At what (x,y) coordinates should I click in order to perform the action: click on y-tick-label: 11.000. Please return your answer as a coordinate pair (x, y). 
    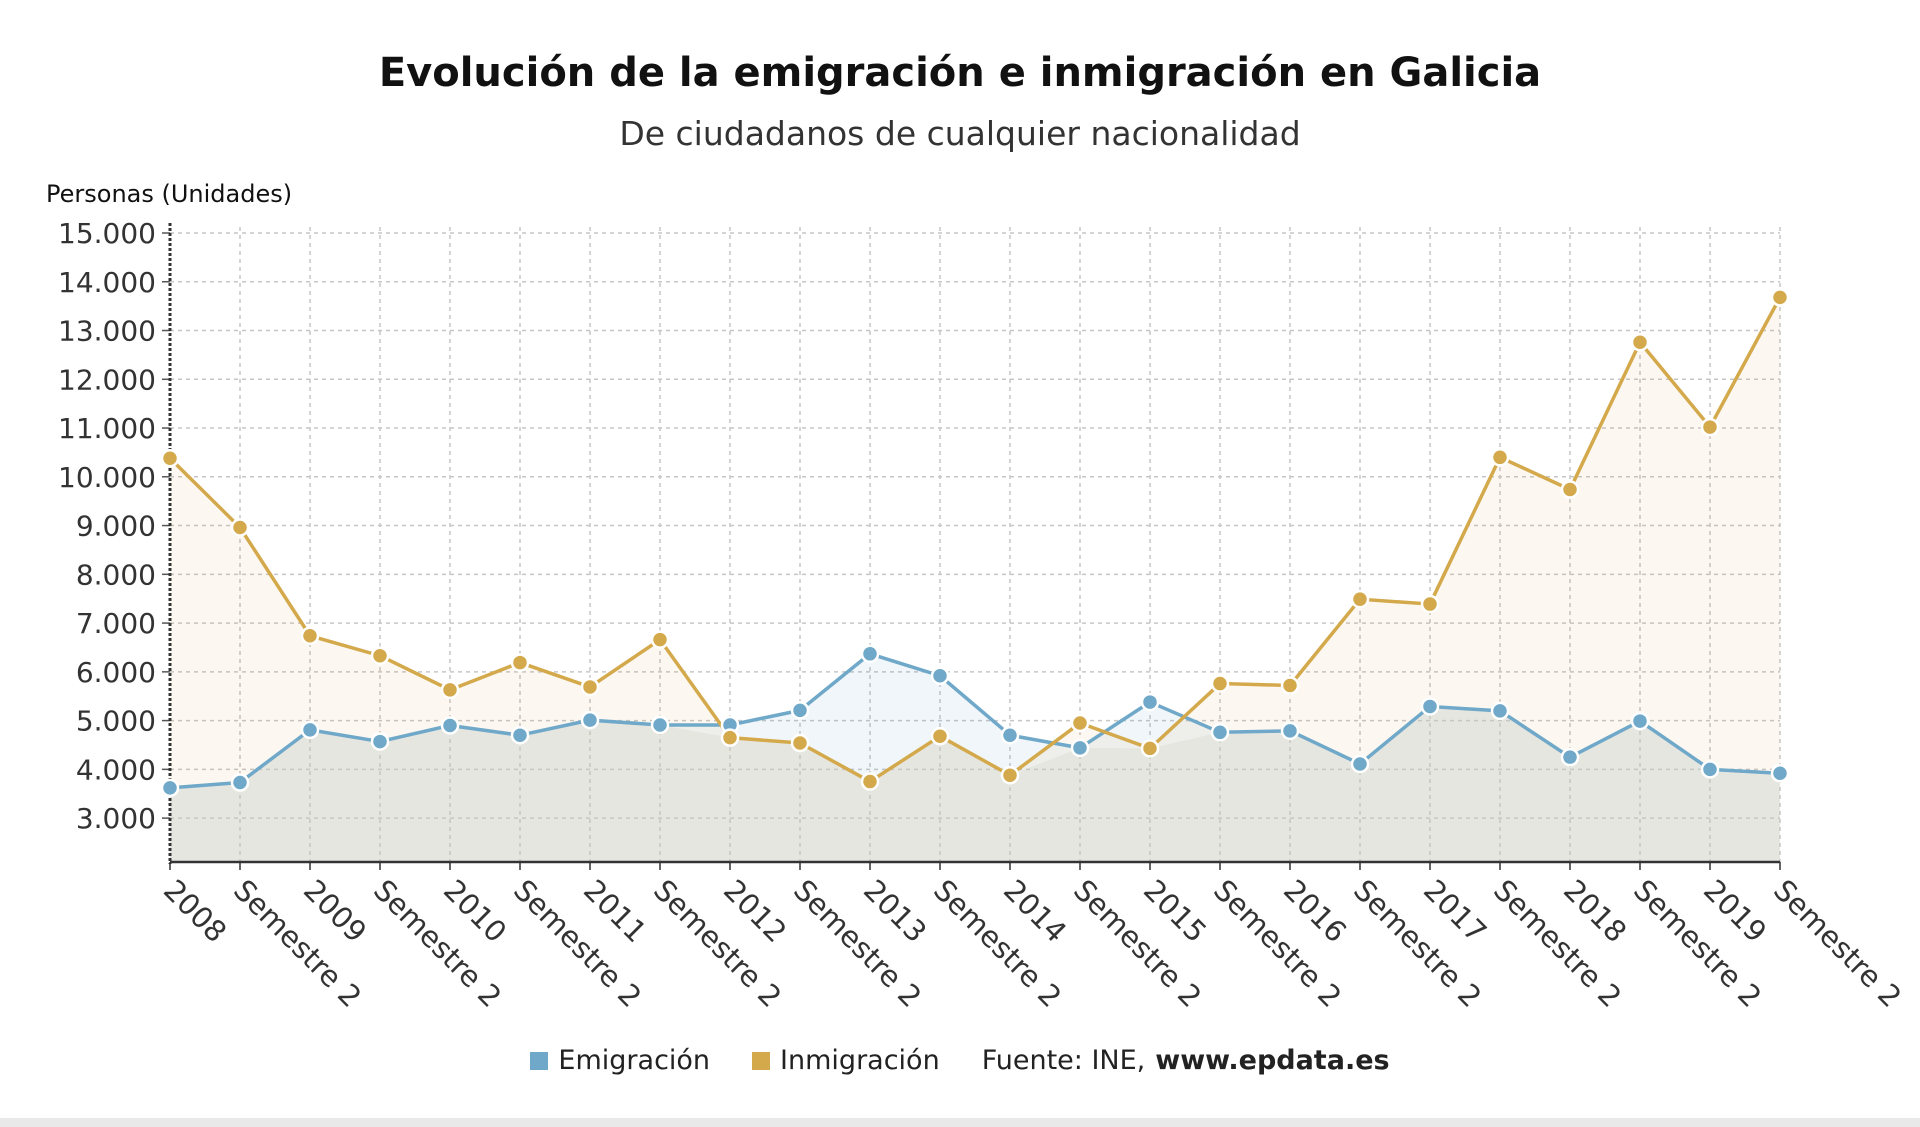
    Looking at the image, I should click on (107, 428).